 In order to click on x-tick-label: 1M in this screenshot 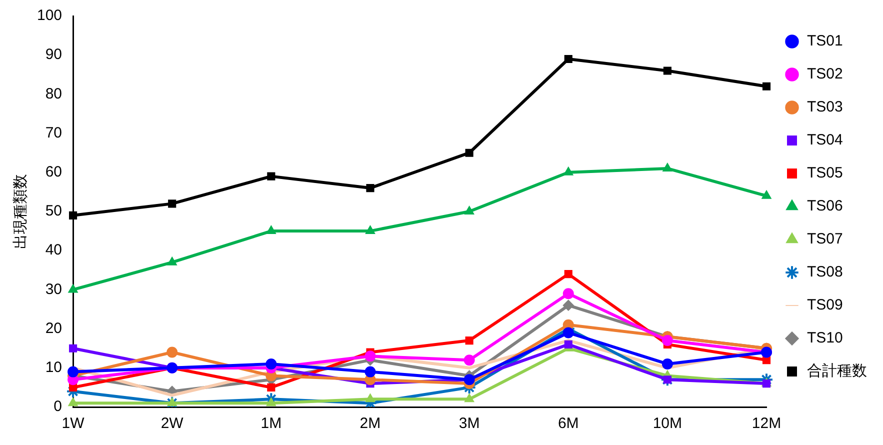, I will do `click(271, 423)`.